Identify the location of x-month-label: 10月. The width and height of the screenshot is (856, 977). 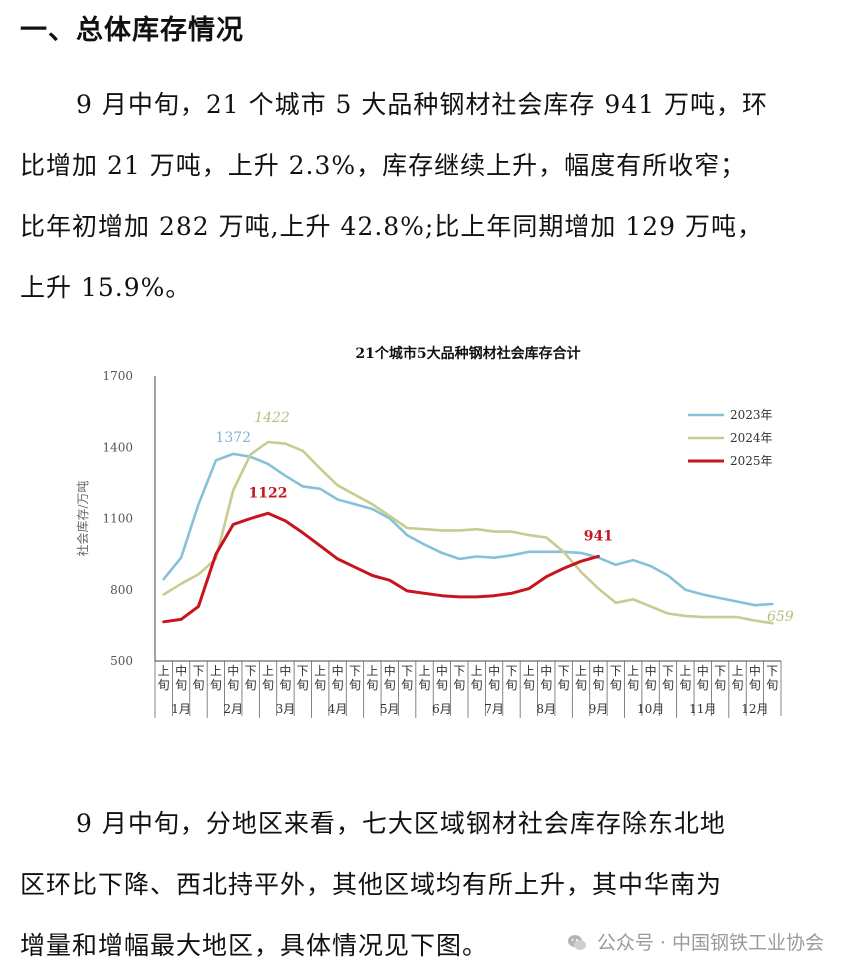
(650, 709).